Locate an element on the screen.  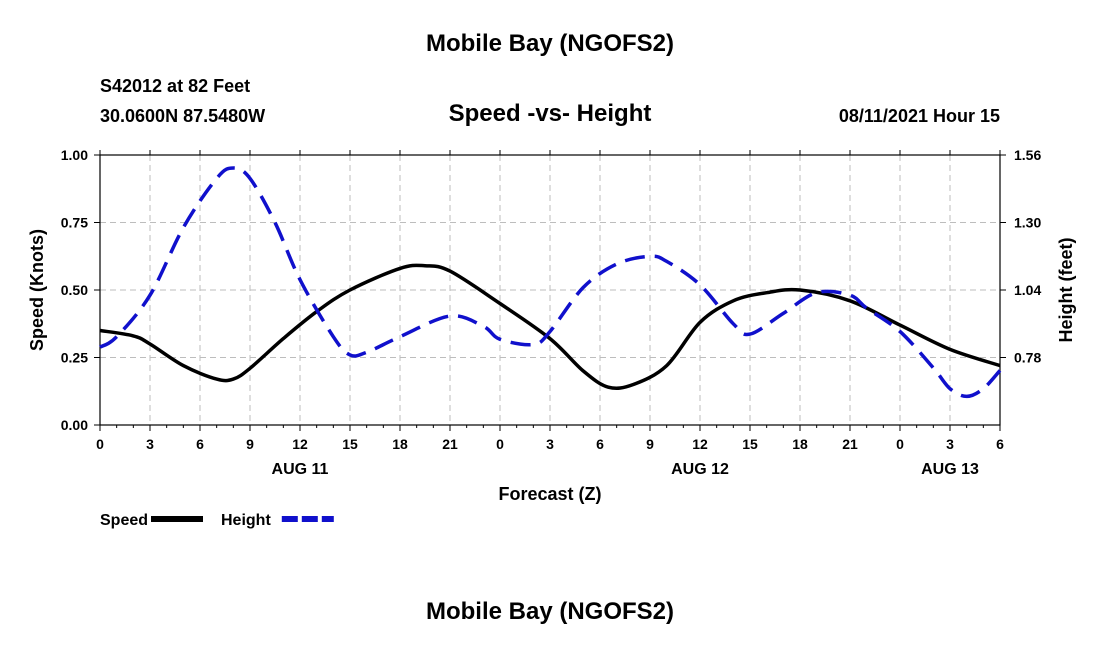
y-left-tick-label: 0.50 is located at coordinates (74, 290).